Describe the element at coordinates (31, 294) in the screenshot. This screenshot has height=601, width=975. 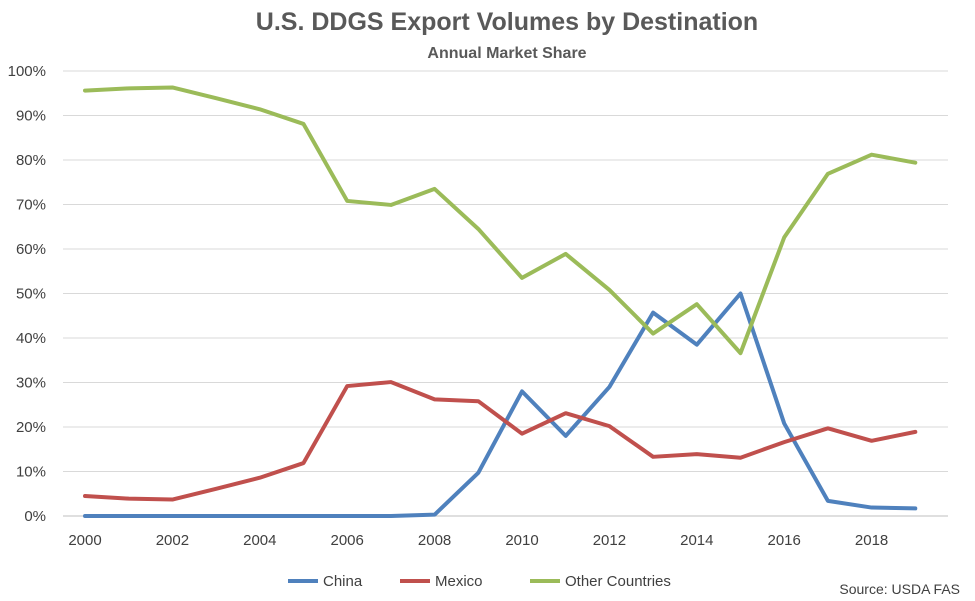
I see `y-tick-label: 50%` at that location.